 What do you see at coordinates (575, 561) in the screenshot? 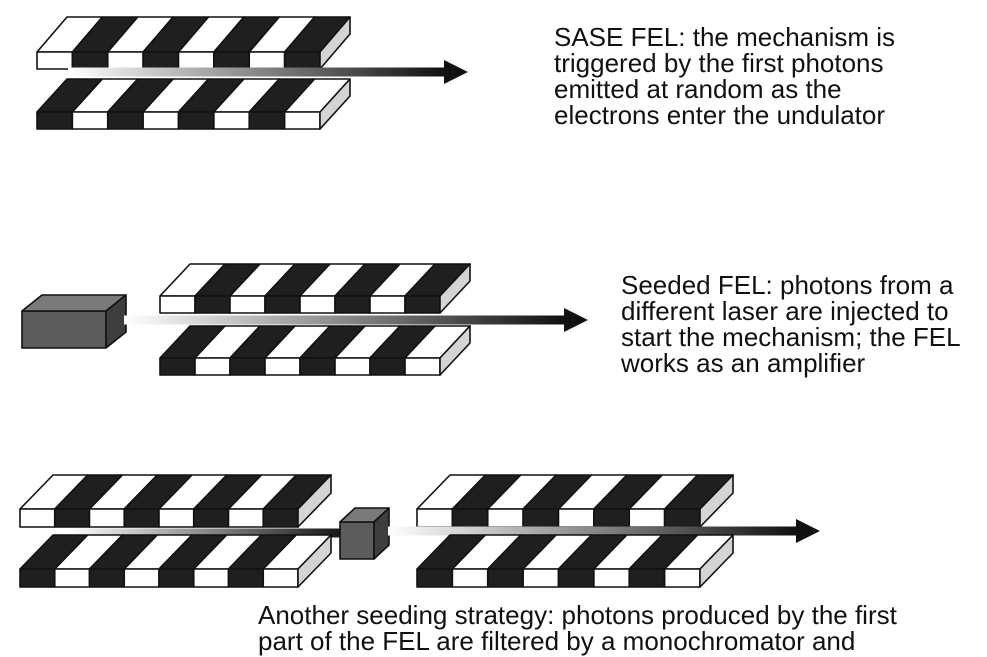
I see `undulator-section-2-magnet-lower` at bounding box center [575, 561].